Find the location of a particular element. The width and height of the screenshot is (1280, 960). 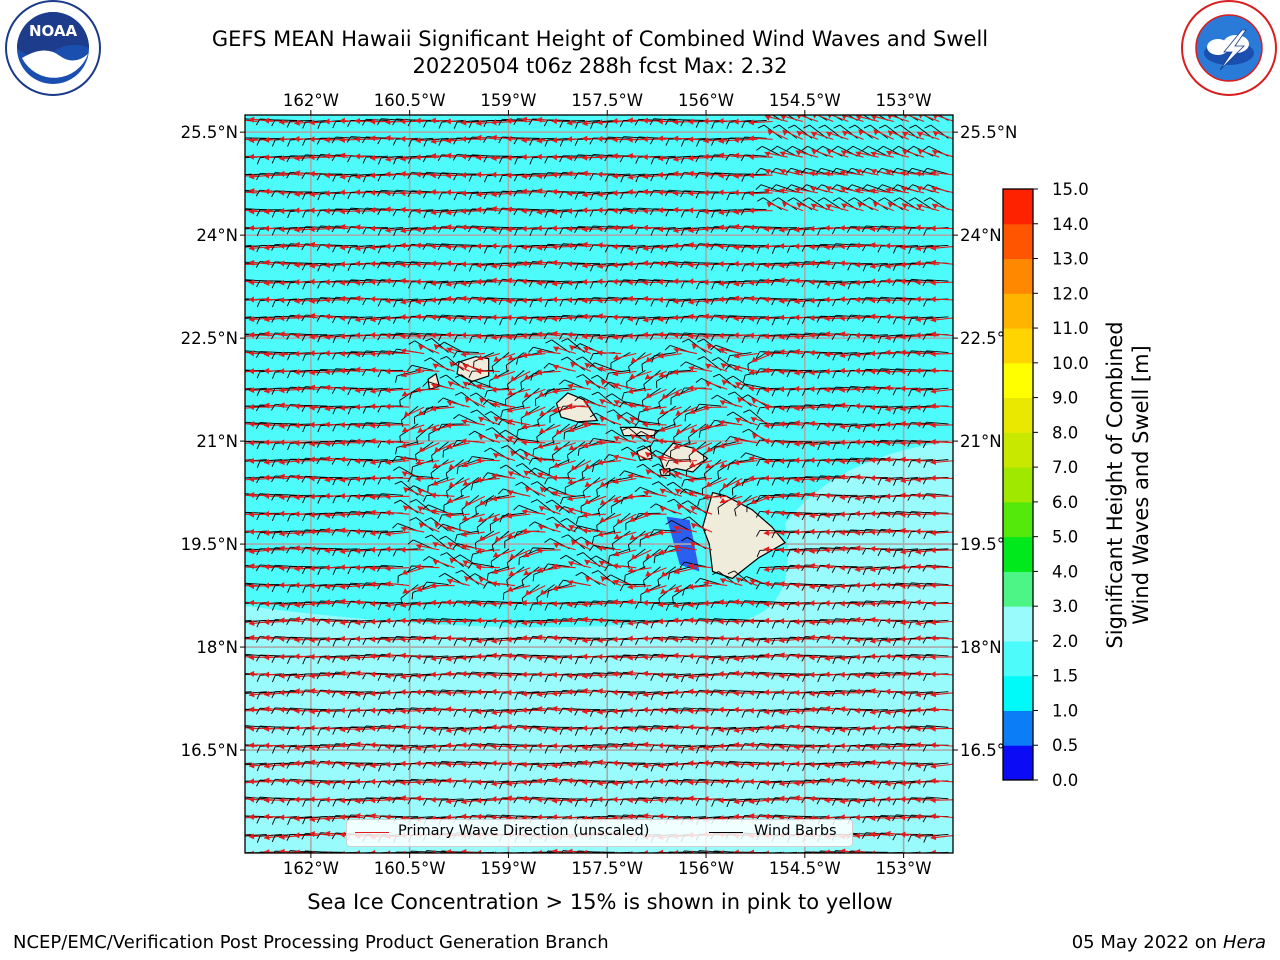

lat-label-right: 18°N is located at coordinates (981, 647).